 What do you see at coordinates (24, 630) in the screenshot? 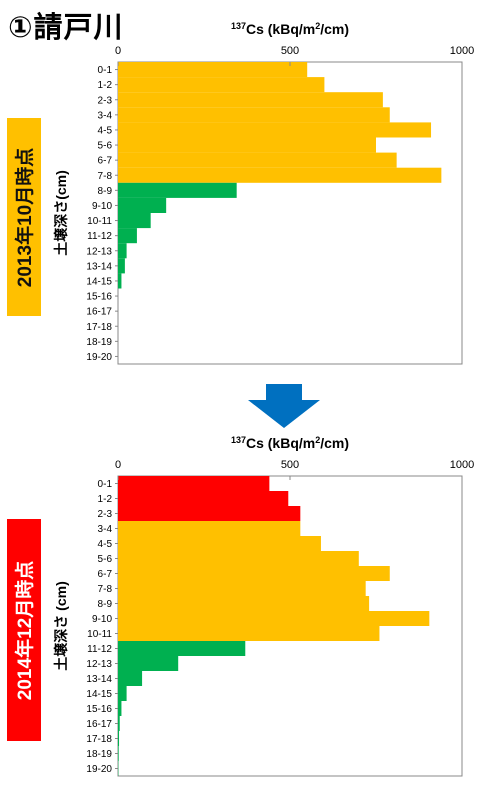
I see `chart2-date-label: 2014年12月時点` at bounding box center [24, 630].